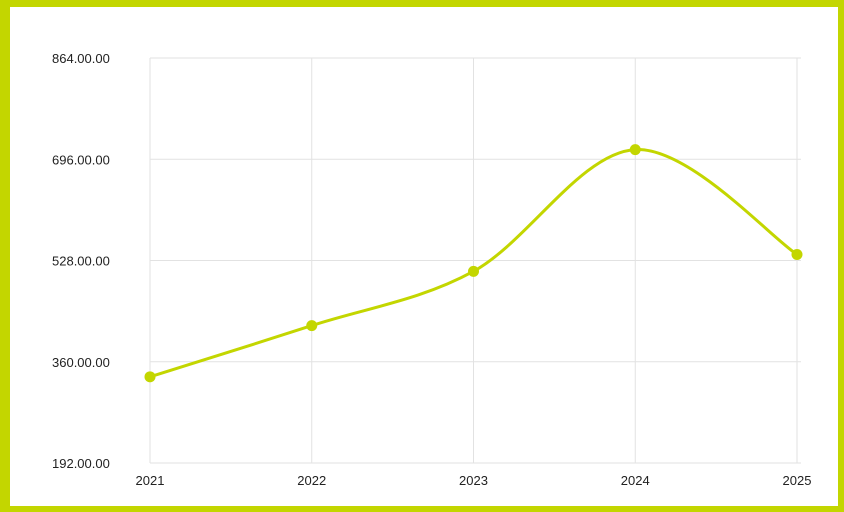  I want to click on x-tick-label: 2023, so click(473, 480).